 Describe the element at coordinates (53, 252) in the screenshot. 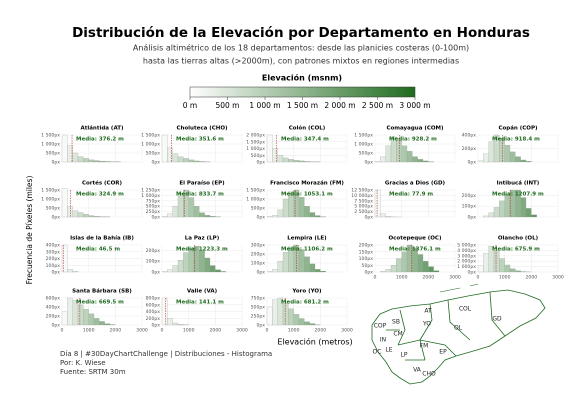

I see `y-tick-label: 300px` at that location.